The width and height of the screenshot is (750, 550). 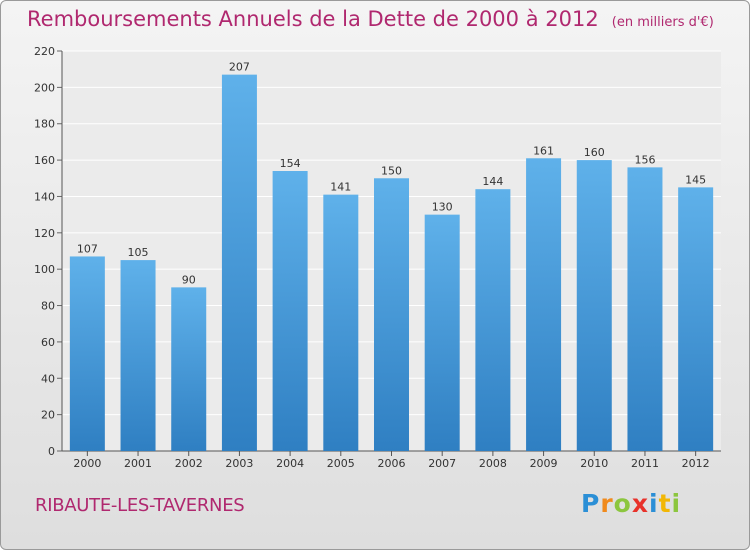 What do you see at coordinates (290, 163) in the screenshot?
I see `bar-value-label: 154` at bounding box center [290, 163].